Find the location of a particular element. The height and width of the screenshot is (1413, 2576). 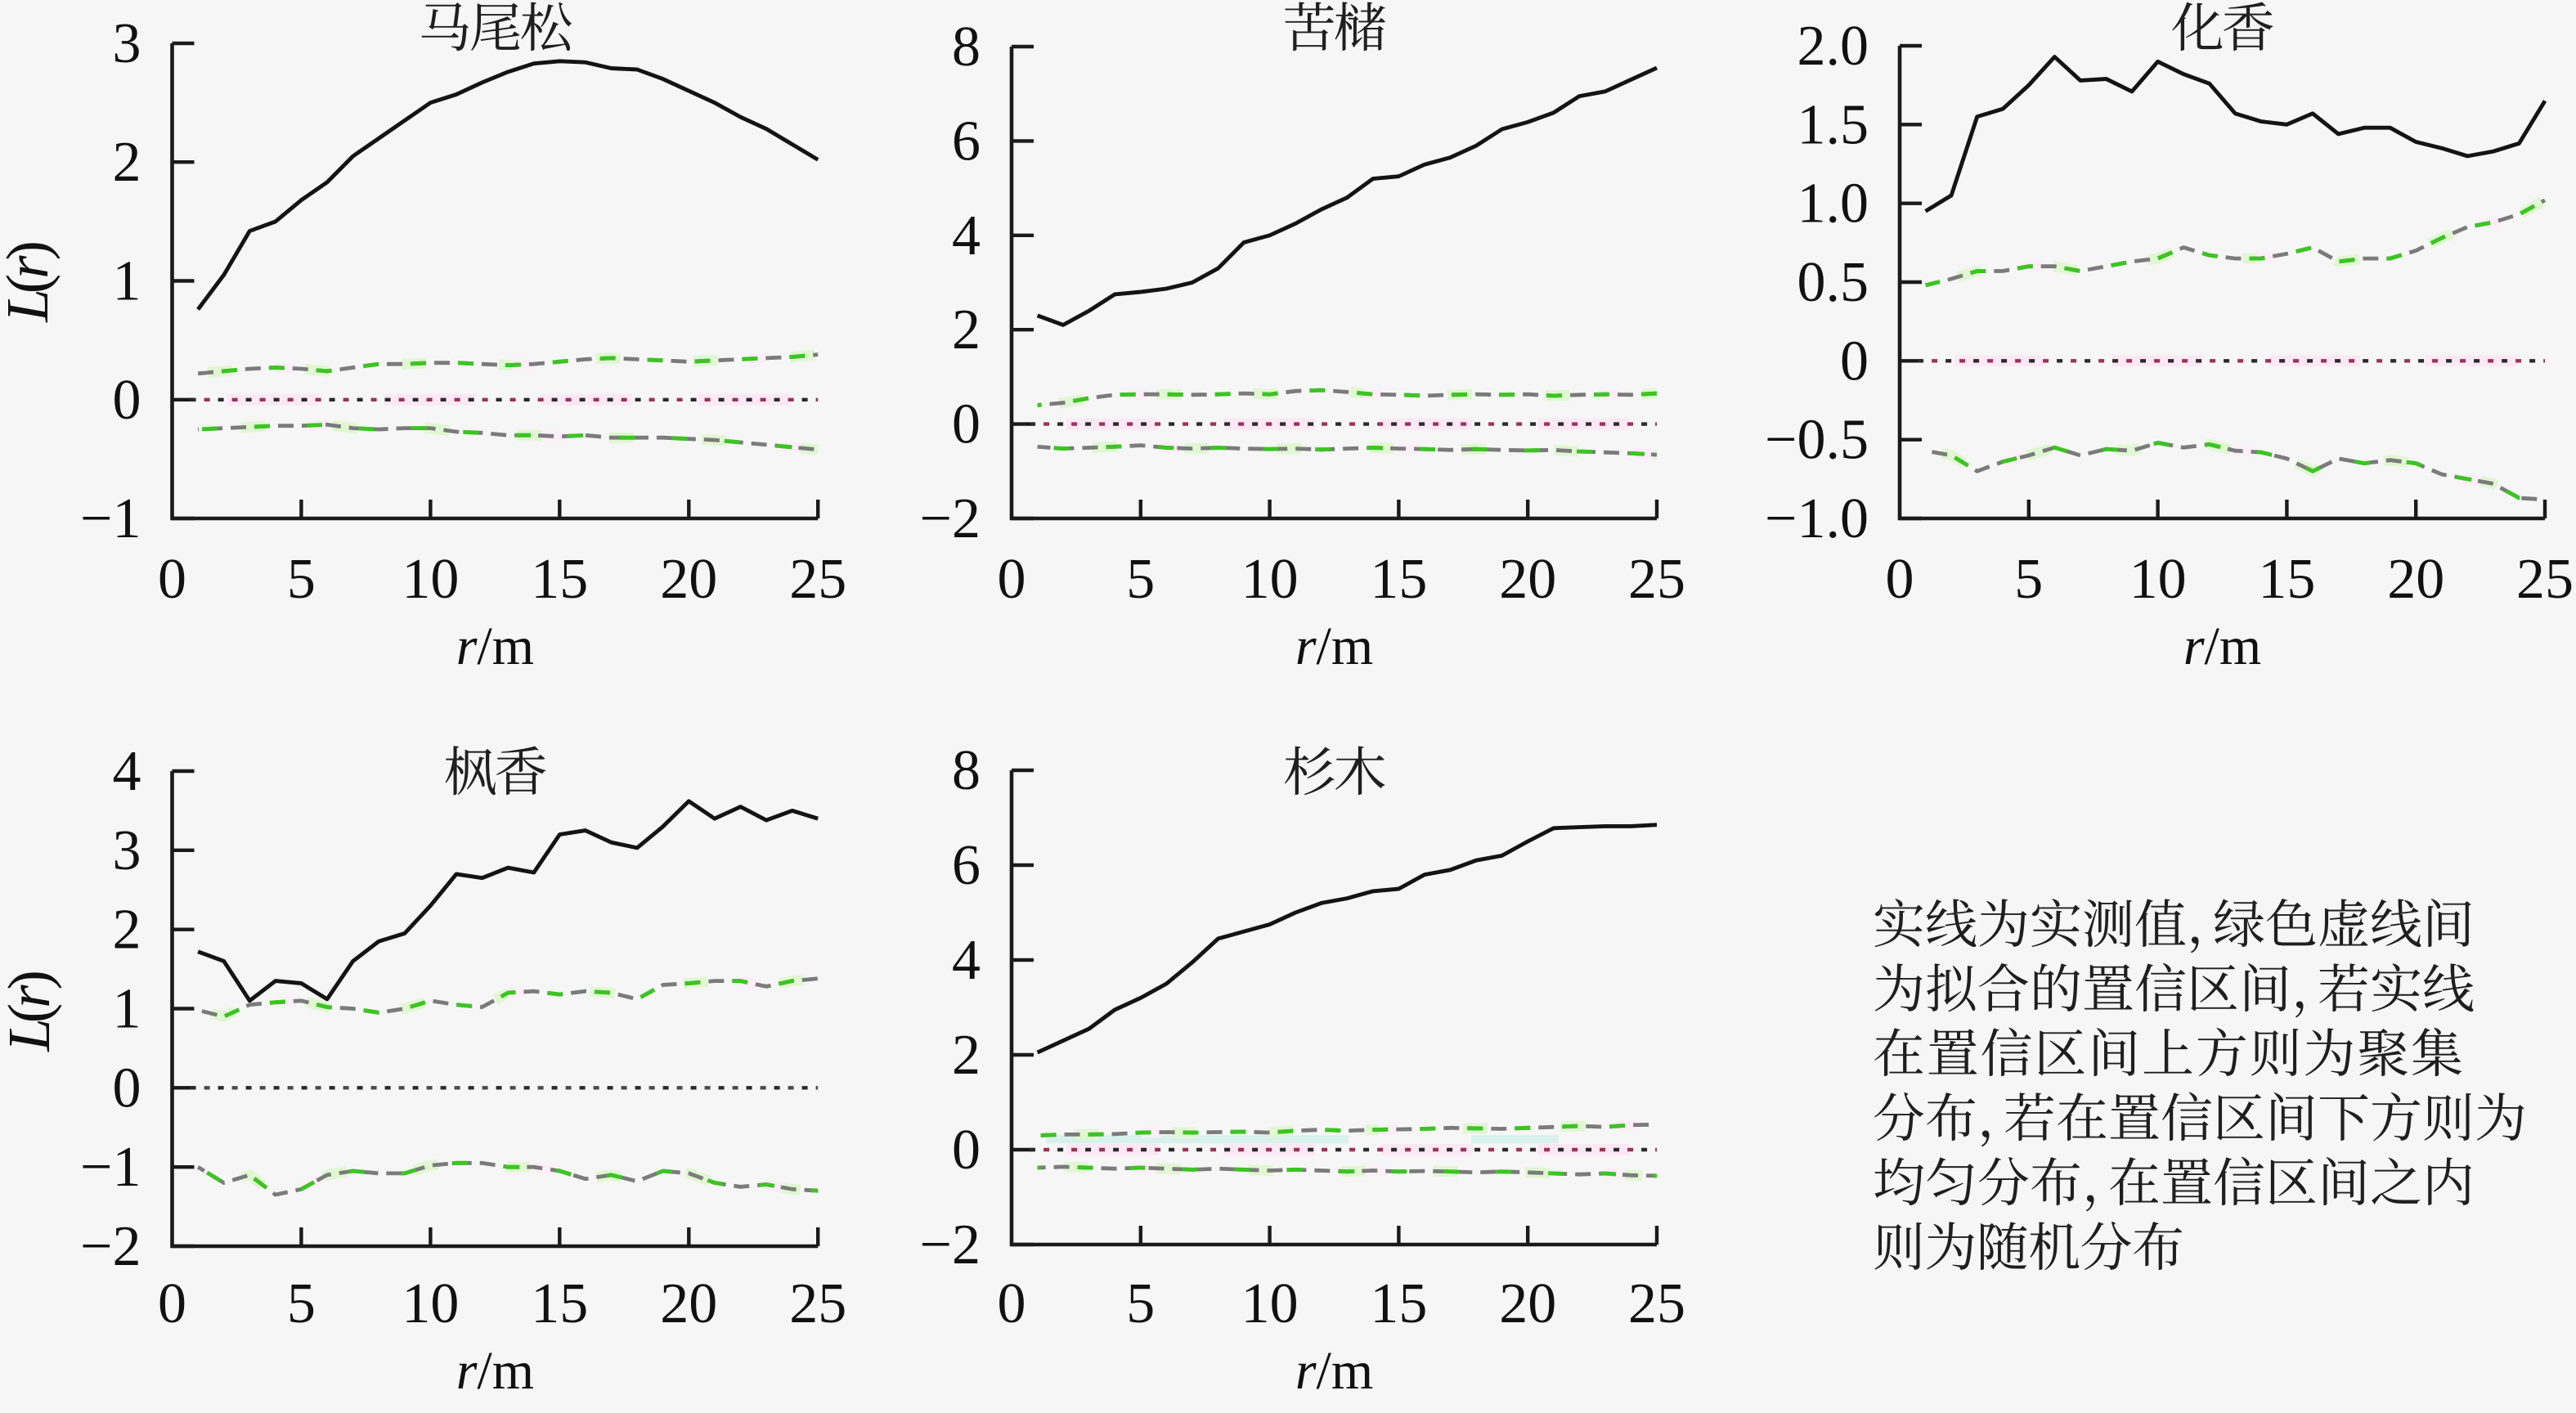

svg-text: −0.5 is located at coordinates (1817, 440).